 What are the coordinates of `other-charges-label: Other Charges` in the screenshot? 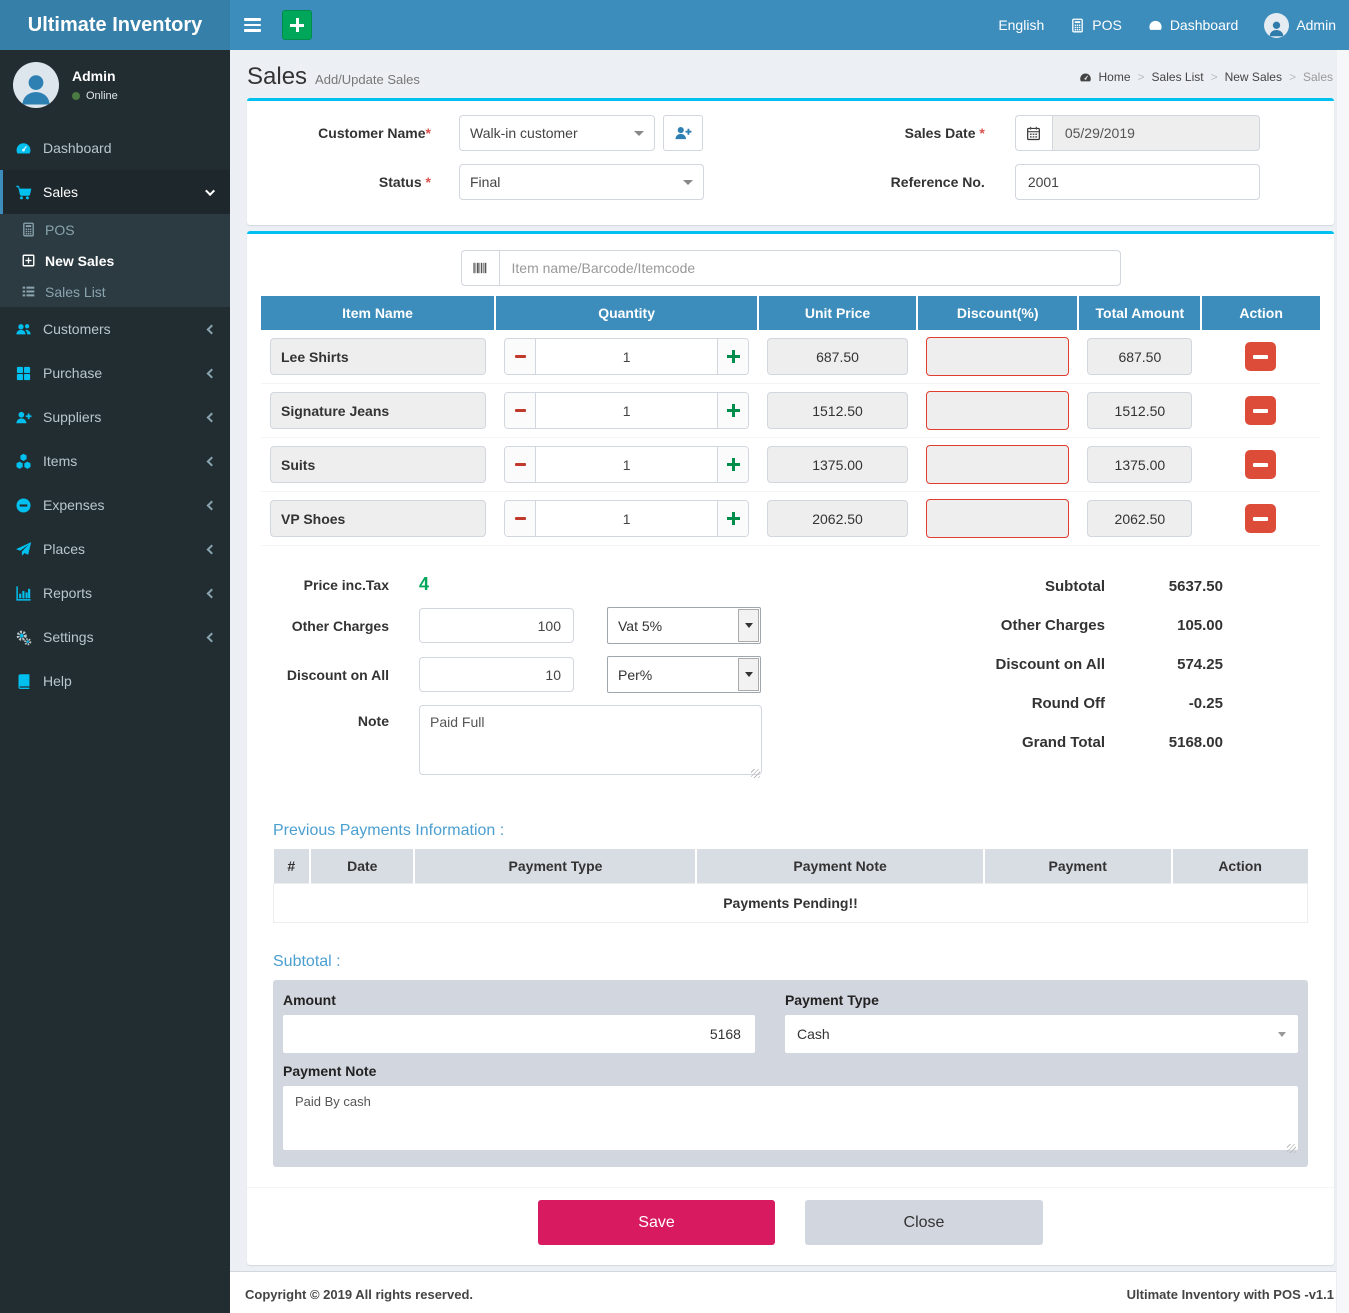 It's located at (340, 625).